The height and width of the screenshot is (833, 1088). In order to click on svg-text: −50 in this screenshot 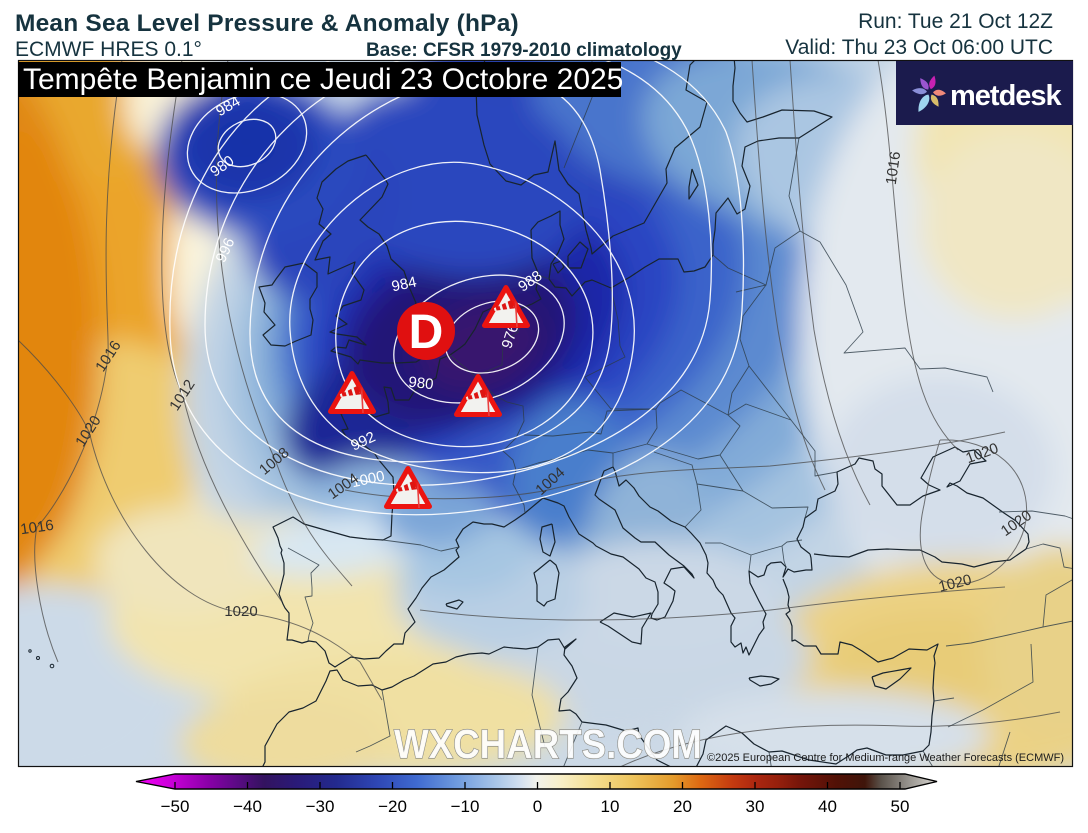, I will do `click(175, 806)`.